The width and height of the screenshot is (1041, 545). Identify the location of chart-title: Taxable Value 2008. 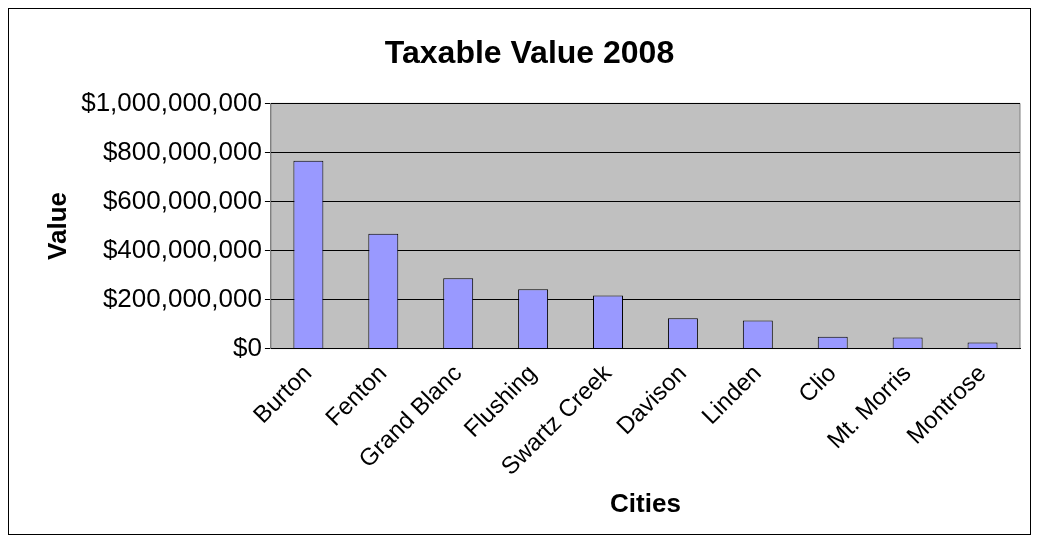
(529, 52).